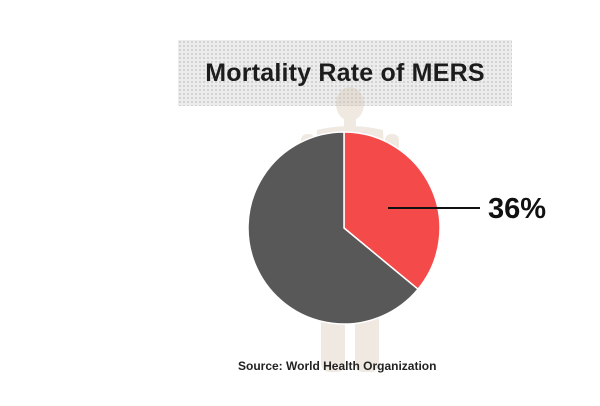 The image size is (600, 406). I want to click on title-background, so click(345, 73).